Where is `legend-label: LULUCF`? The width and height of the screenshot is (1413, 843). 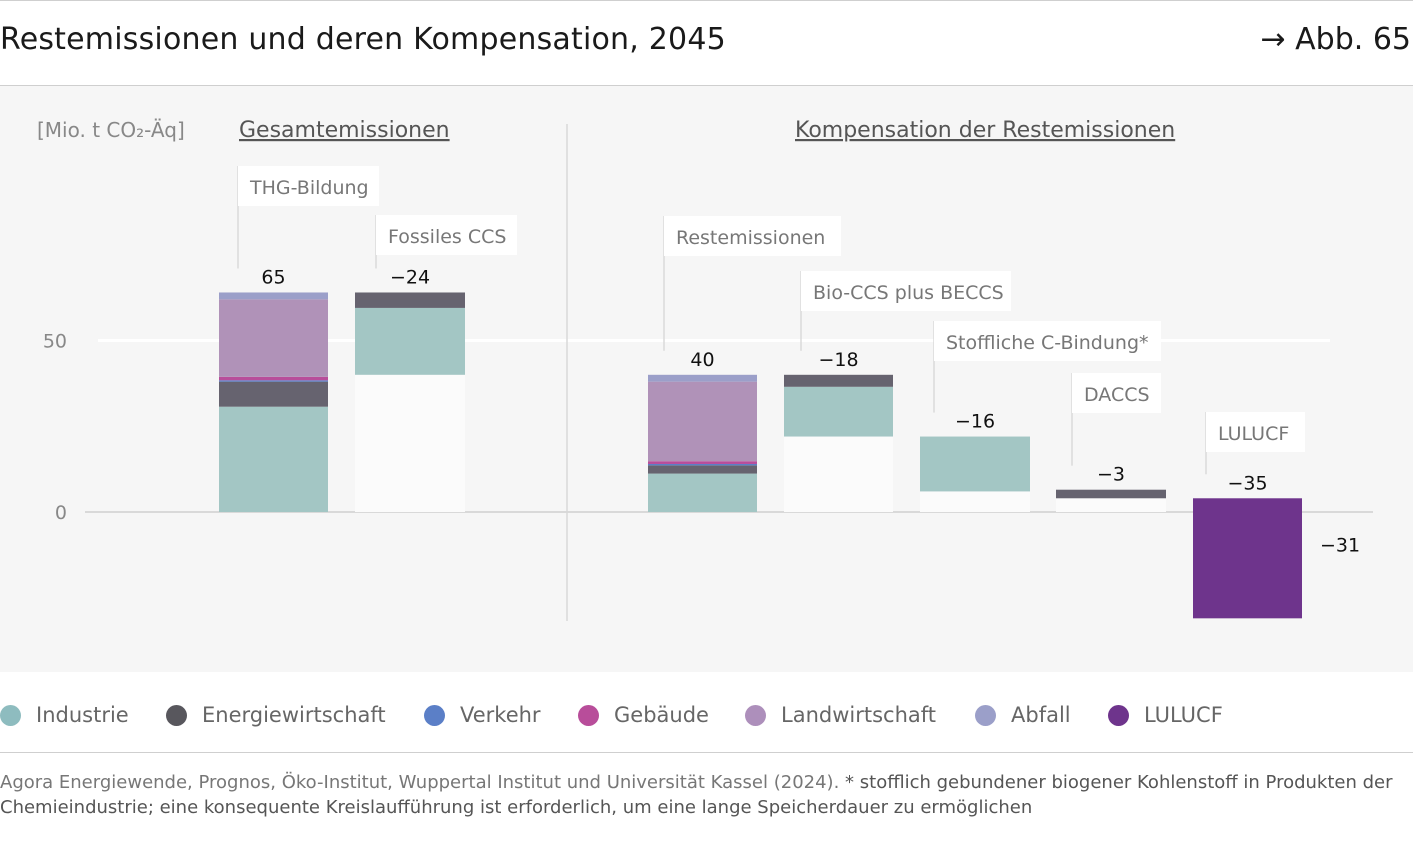 legend-label: LULUCF is located at coordinates (1183, 715).